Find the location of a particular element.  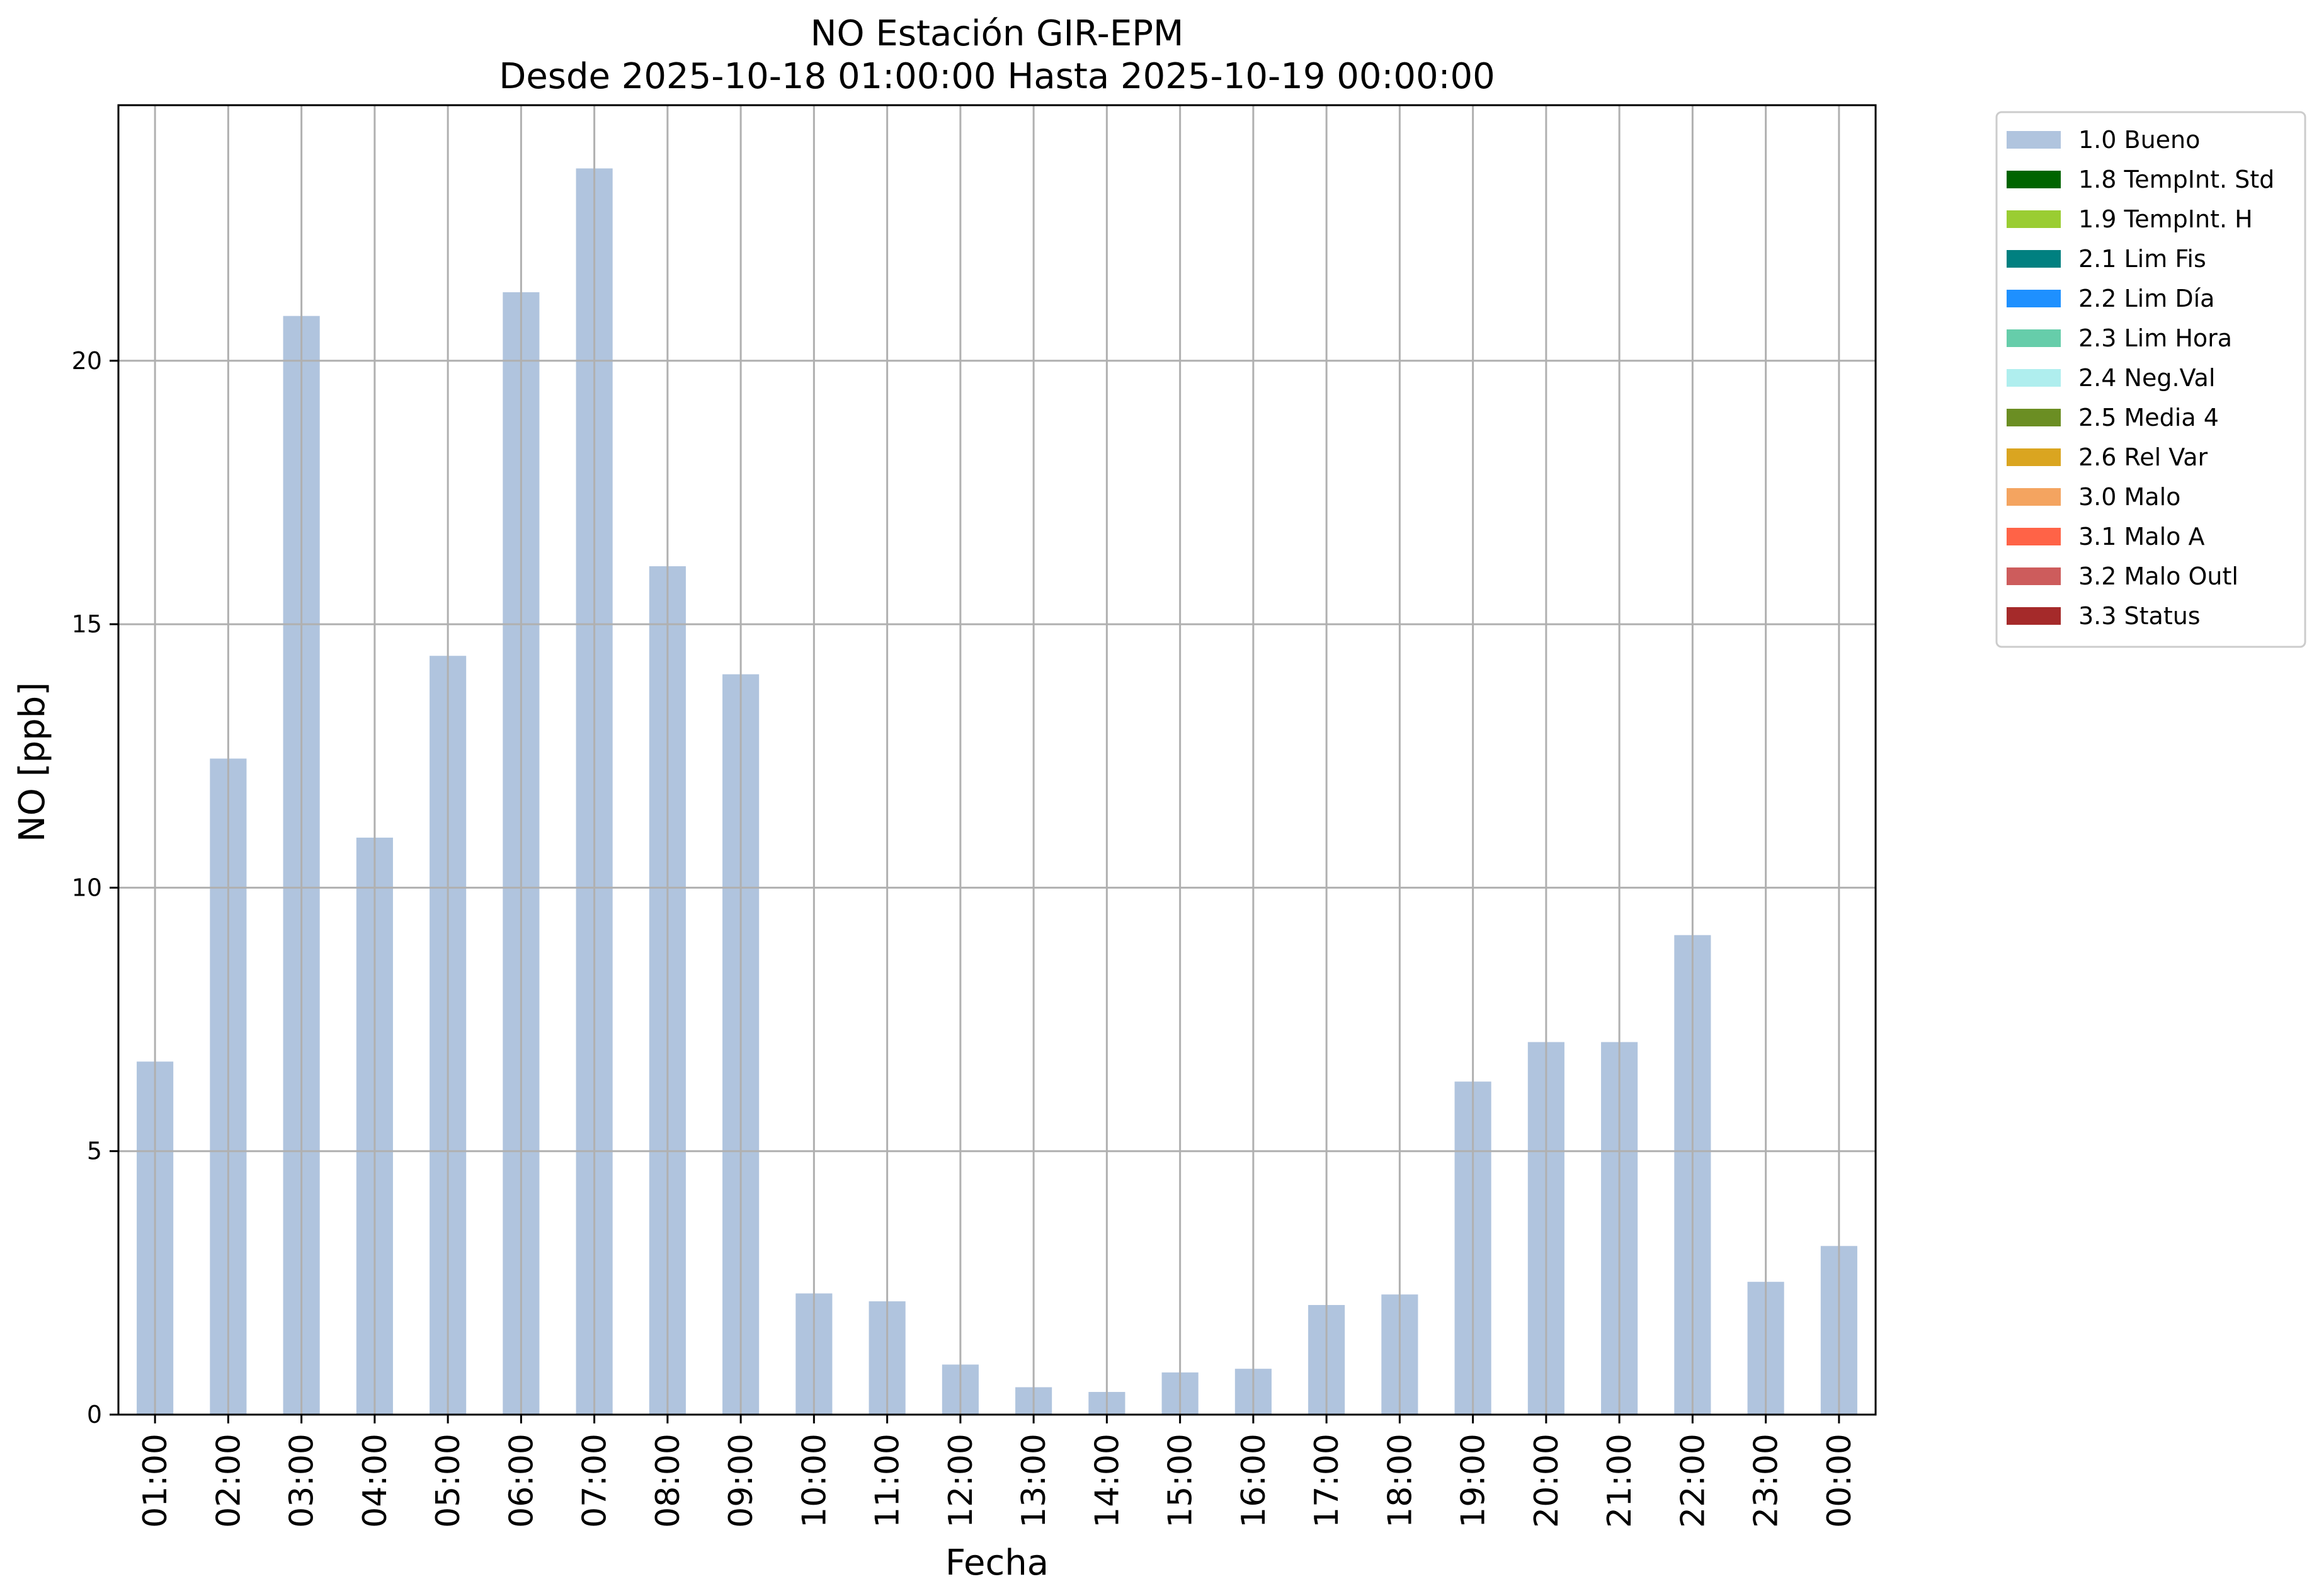

x-tick-label: 09:00 is located at coordinates (741, 1481).